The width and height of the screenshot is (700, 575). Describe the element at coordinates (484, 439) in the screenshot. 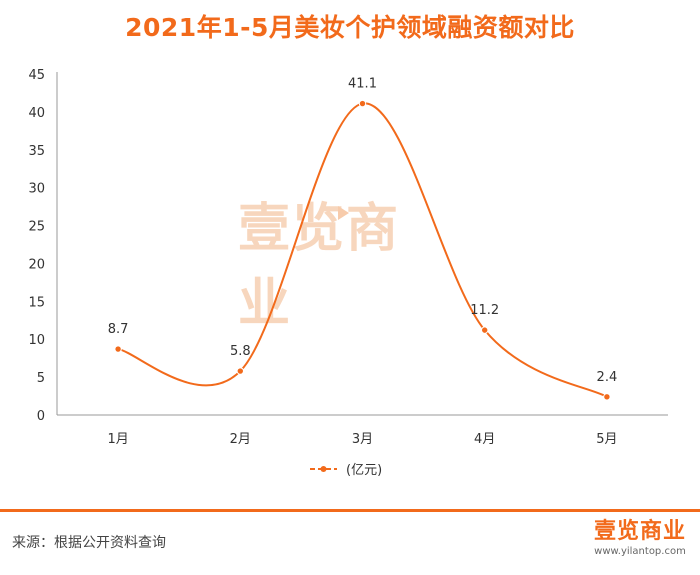

I see `x-tick-label: 4月` at that location.